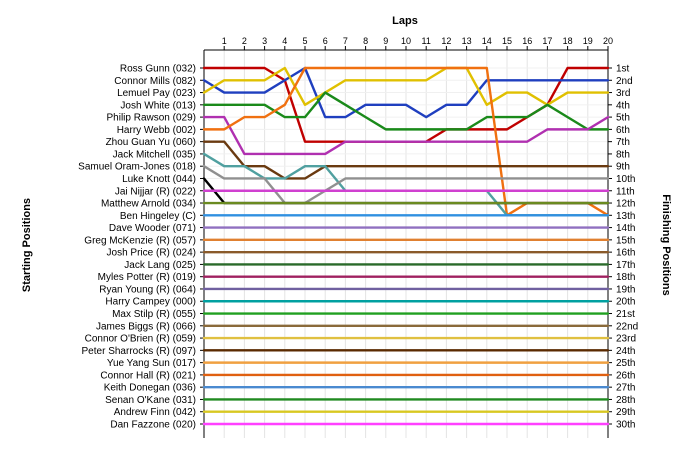 This screenshot has height=450, width=700. What do you see at coordinates (137, 167) in the screenshot?
I see `starting-position-label: Samuel Oram-Jones (018)` at bounding box center [137, 167].